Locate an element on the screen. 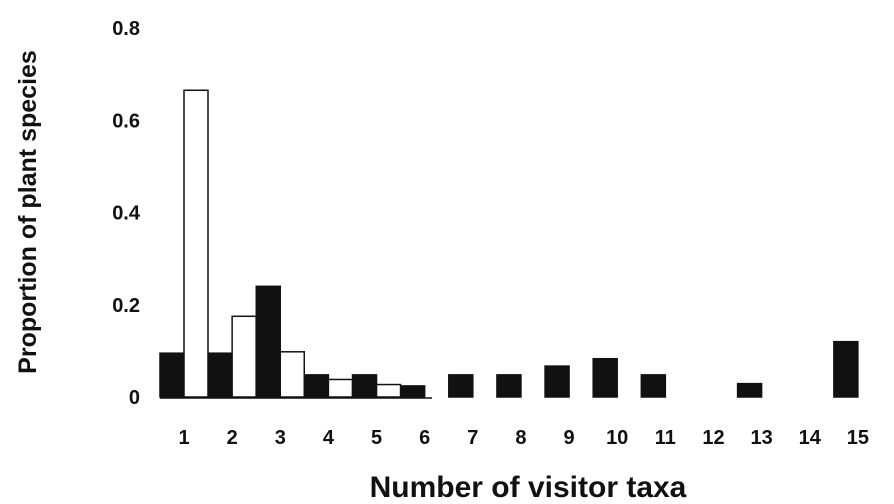 The image size is (894, 504). y-tick-label: 0.4 is located at coordinates (126, 214).